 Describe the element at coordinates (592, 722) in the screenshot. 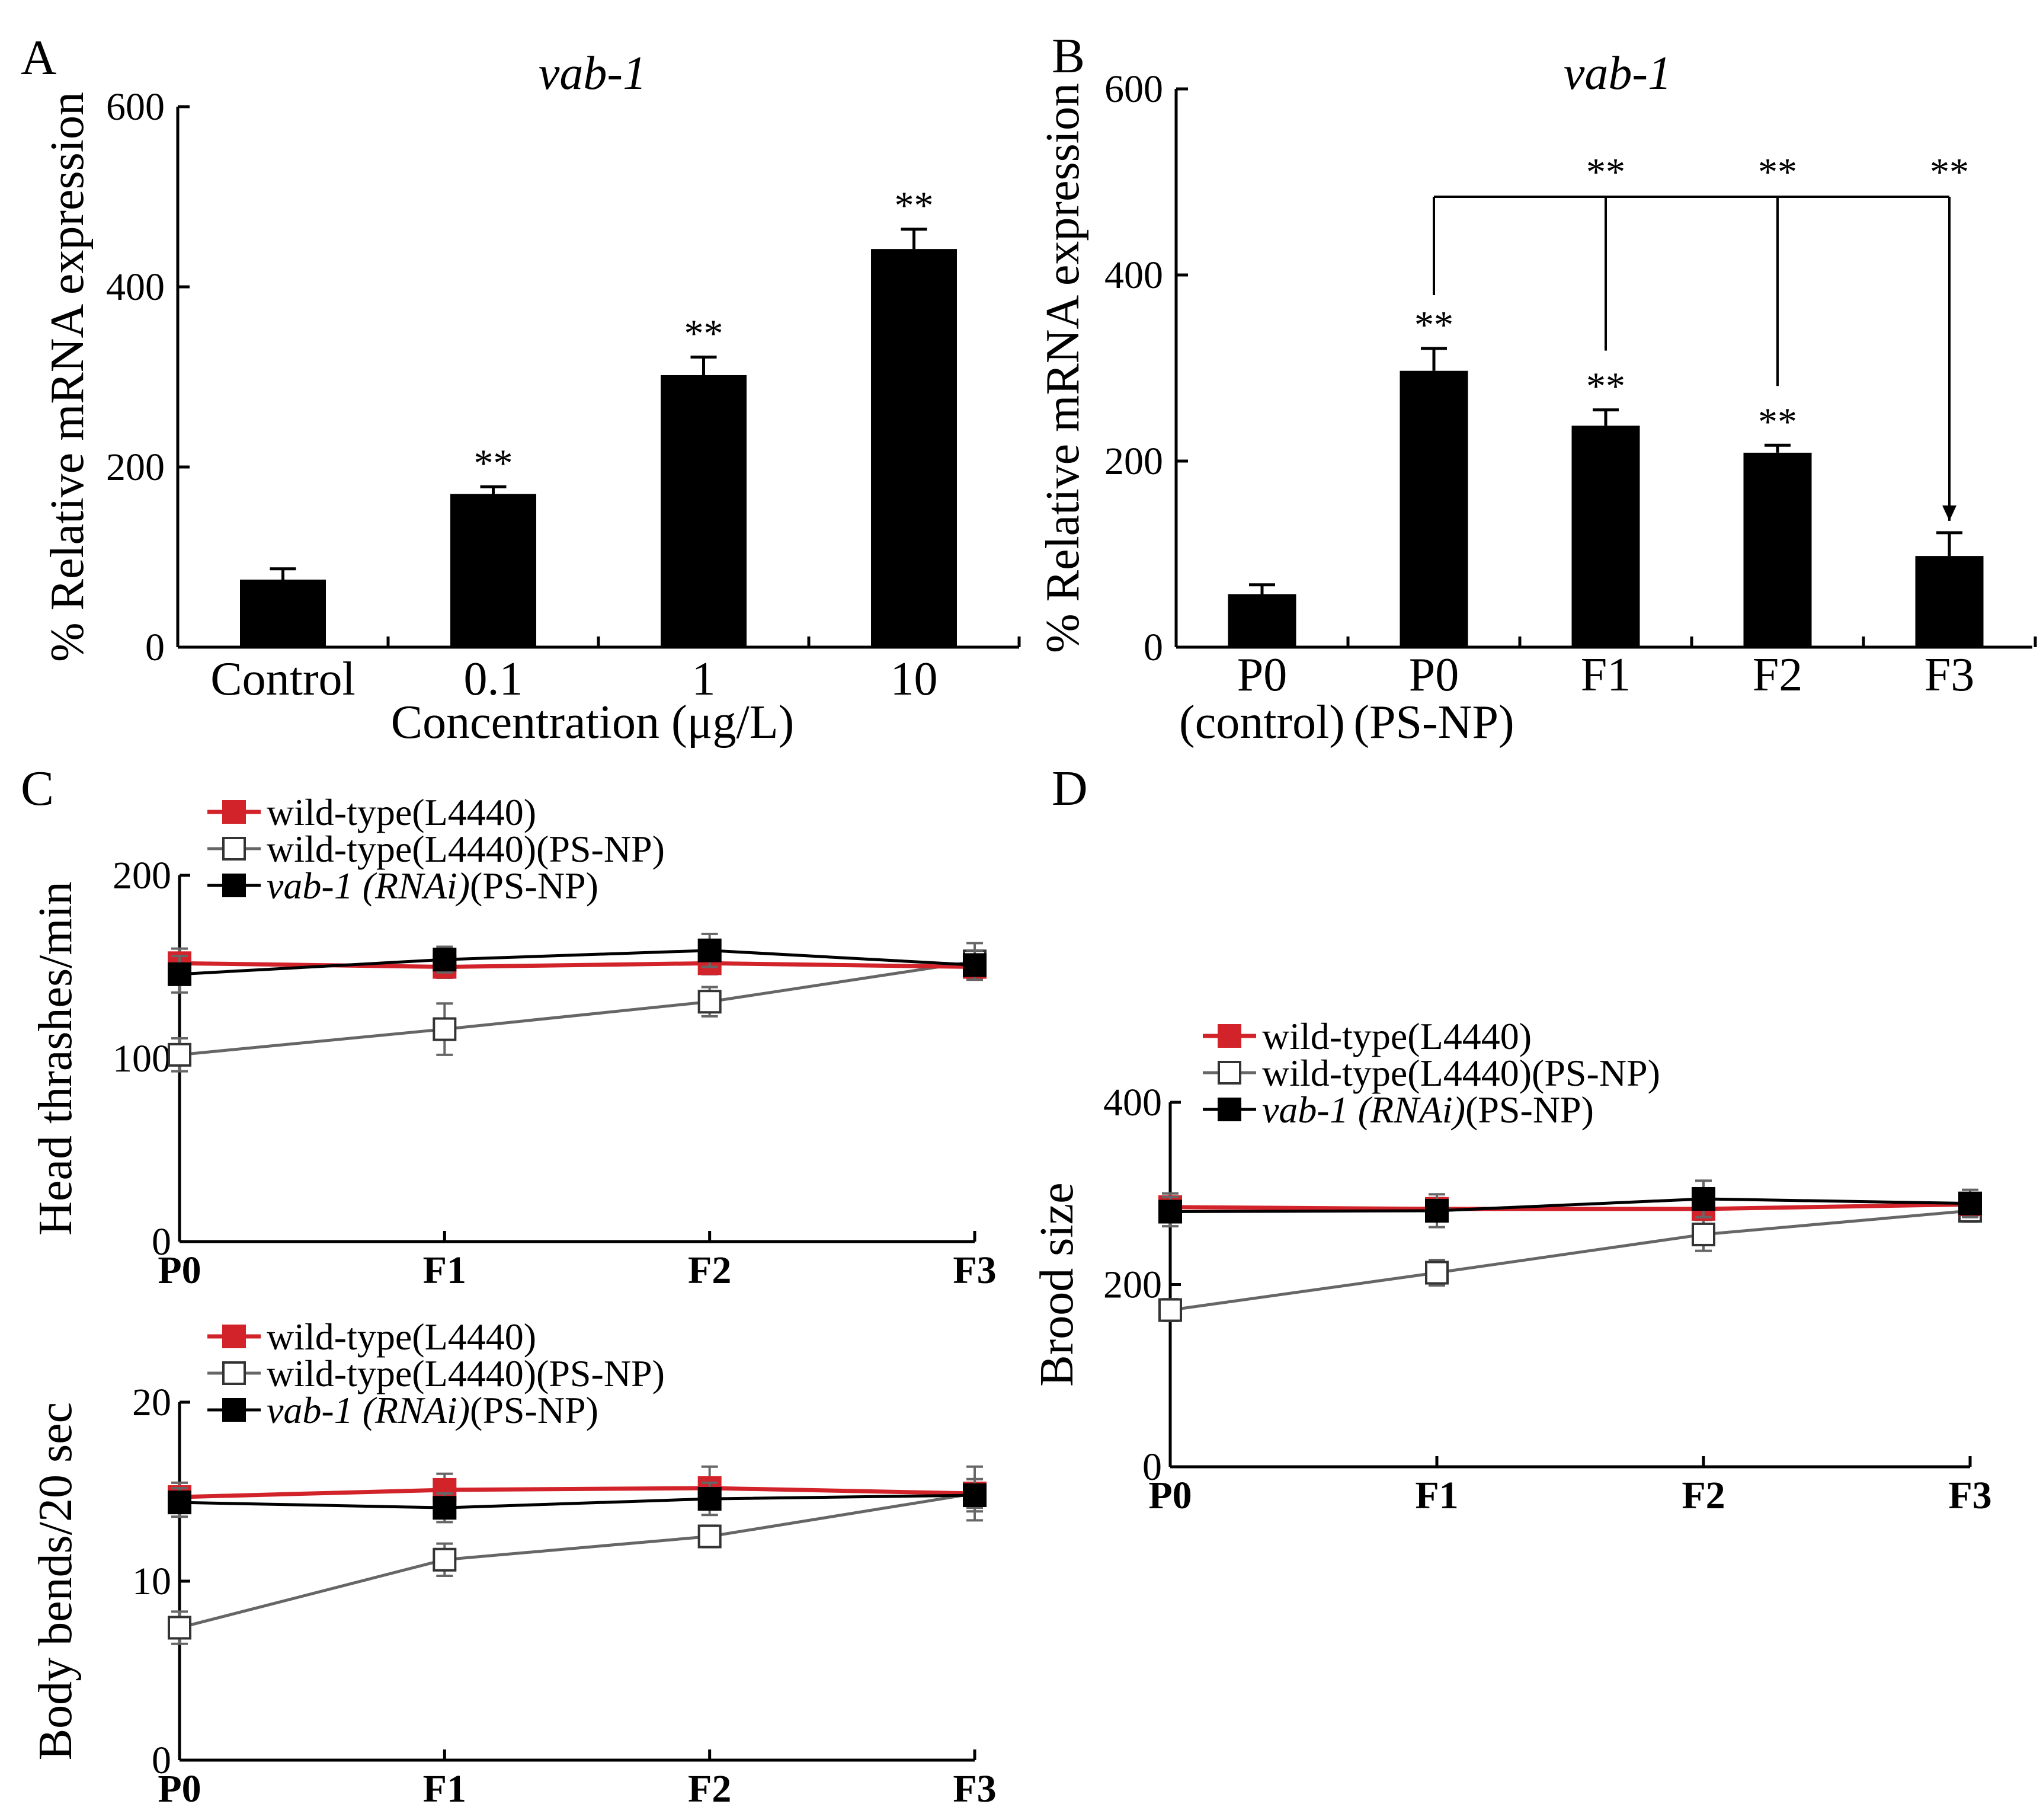

I see `x-axis-label: Concentration (μg/L)` at that location.